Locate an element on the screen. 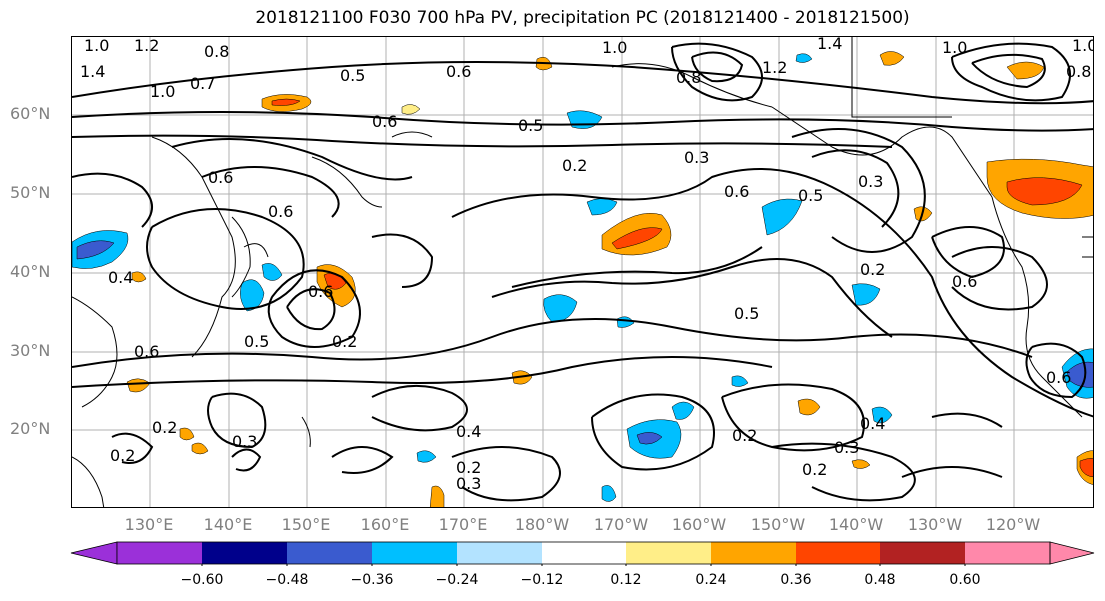 The width and height of the screenshot is (1105, 601). lon-label: 130°W is located at coordinates (935, 524).